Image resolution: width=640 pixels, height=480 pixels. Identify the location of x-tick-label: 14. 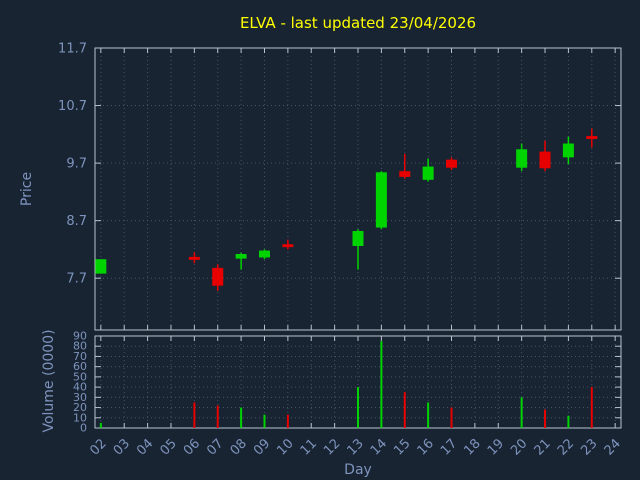
(379, 447).